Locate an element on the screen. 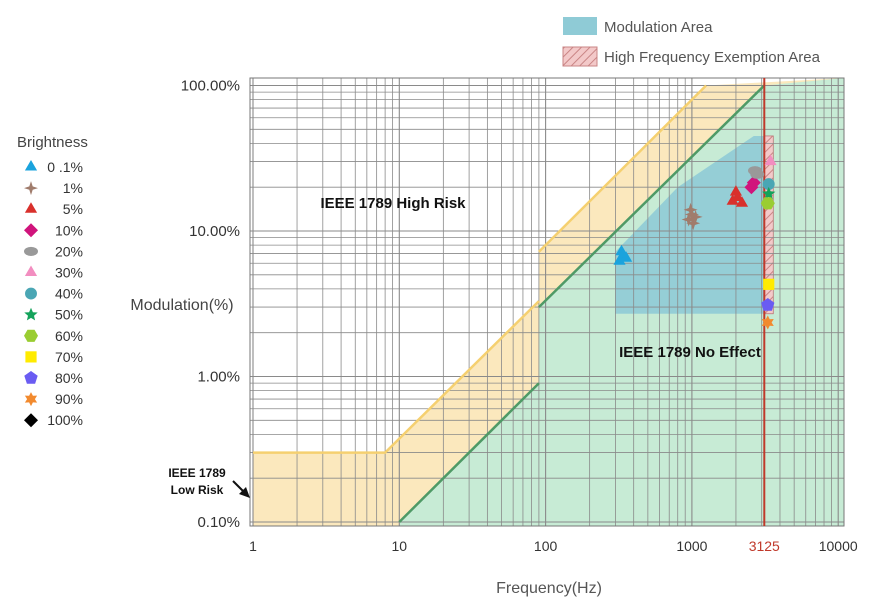 The height and width of the screenshot is (607, 874). brightness-label-0: 0 .1% is located at coordinates (65, 167).